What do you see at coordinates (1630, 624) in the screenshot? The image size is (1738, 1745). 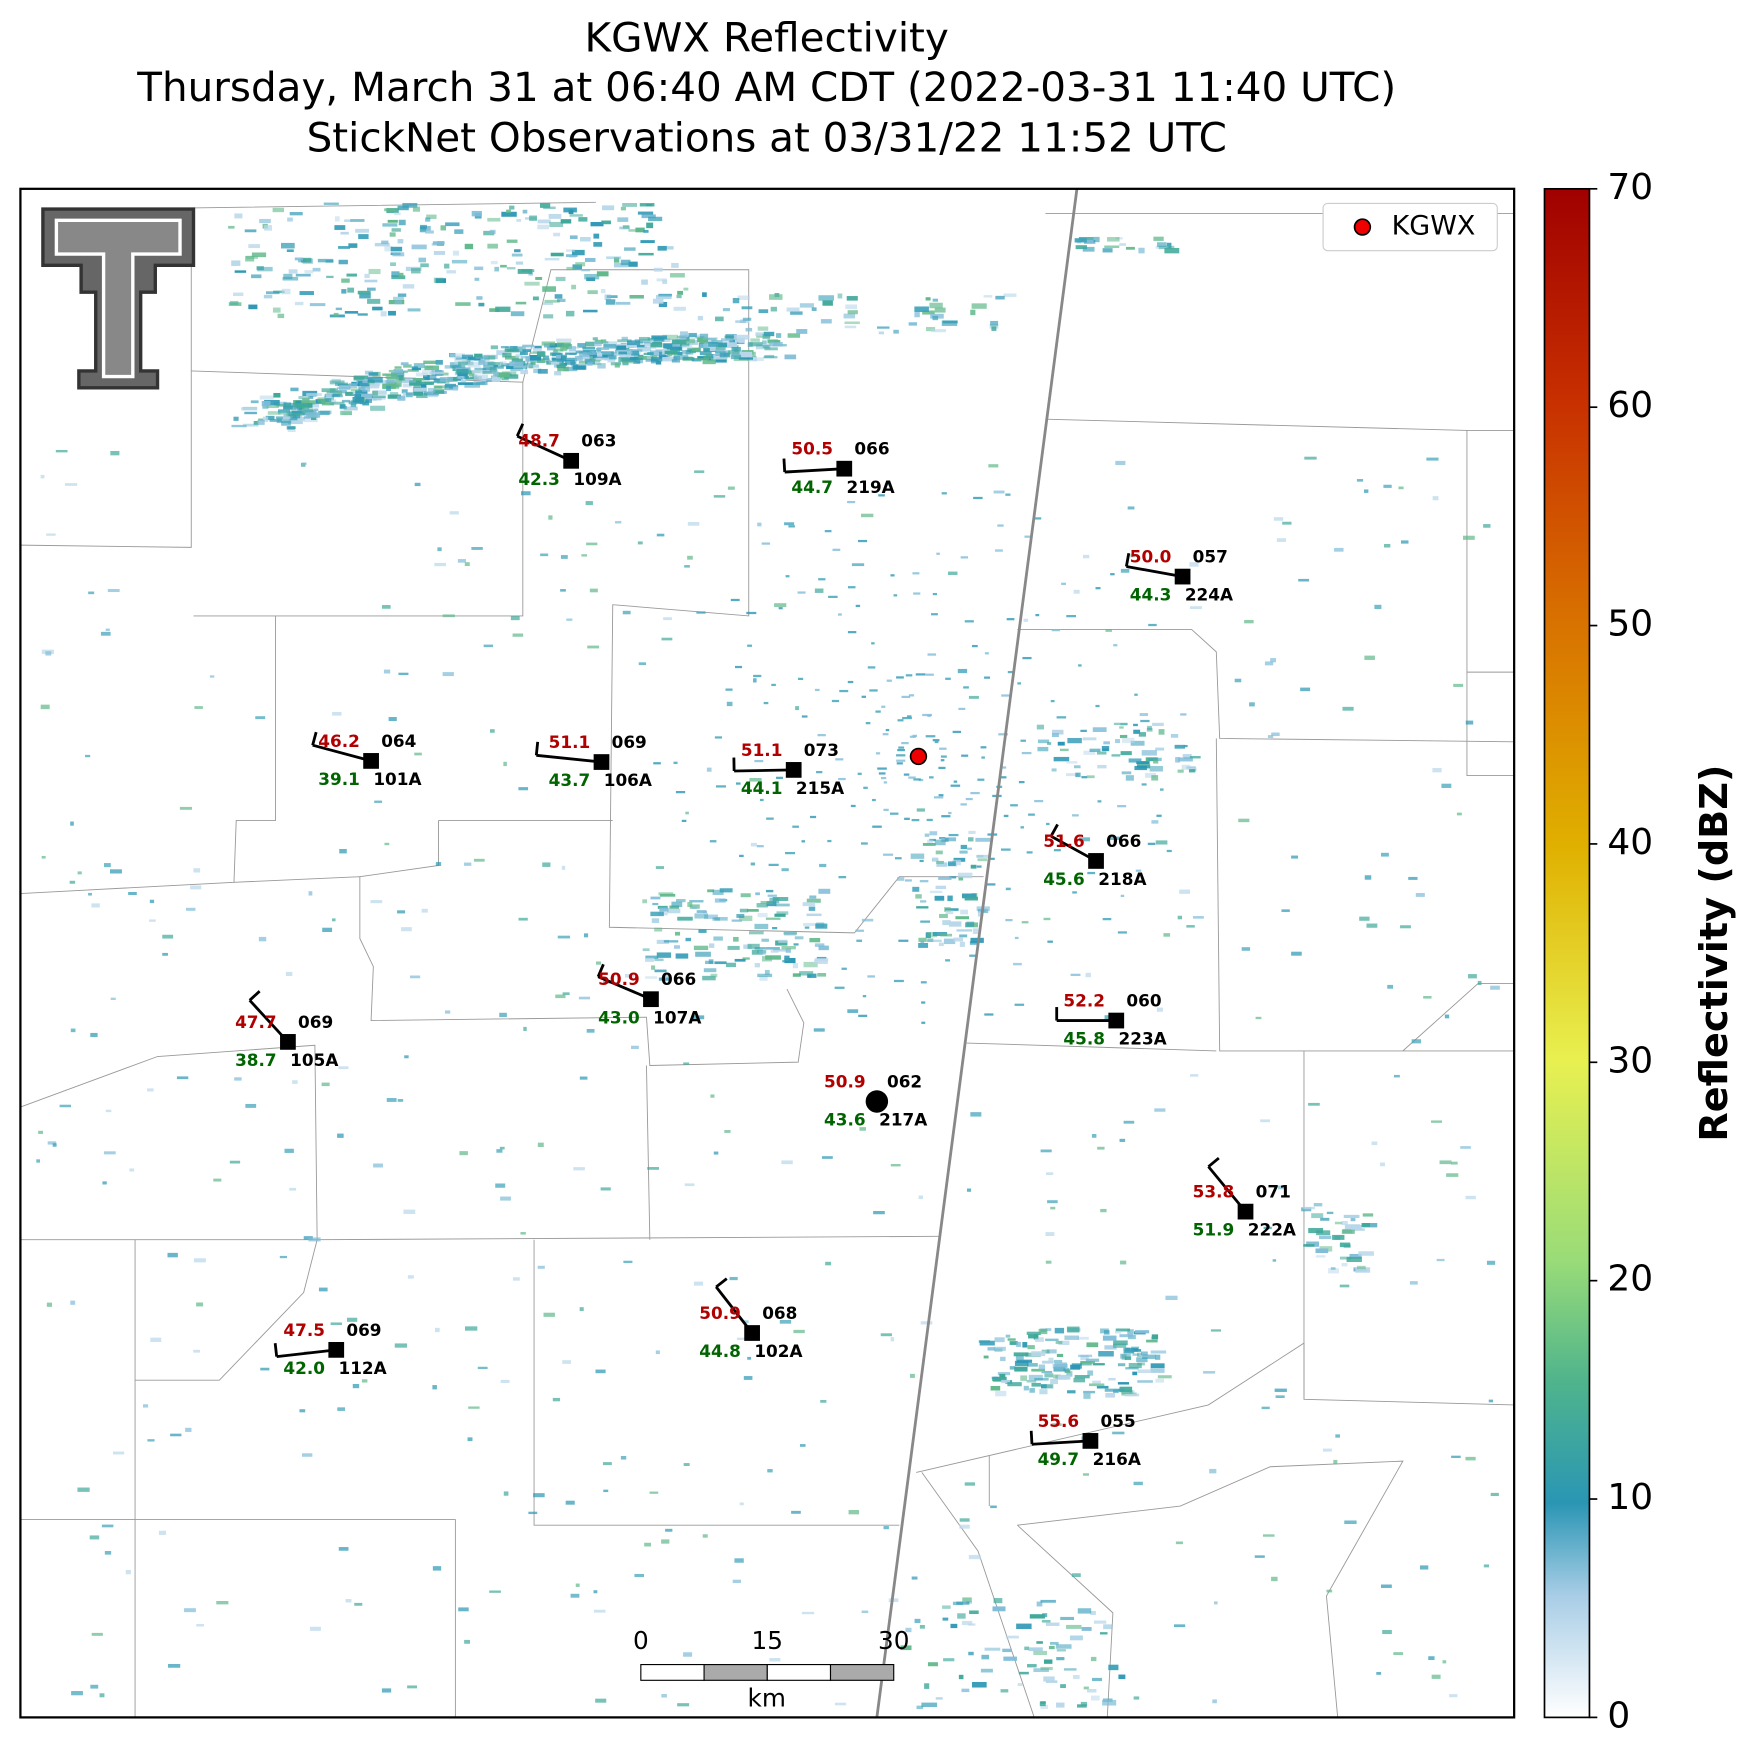 I see `colorbar-tick-label: 50` at bounding box center [1630, 624].